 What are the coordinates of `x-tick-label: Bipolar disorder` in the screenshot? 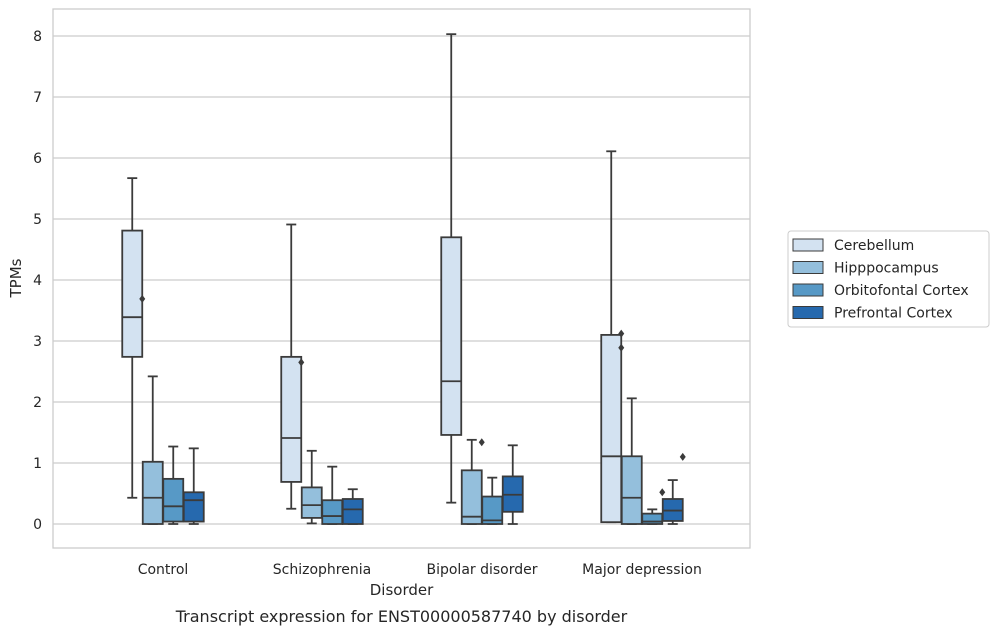 It's located at (481, 570).